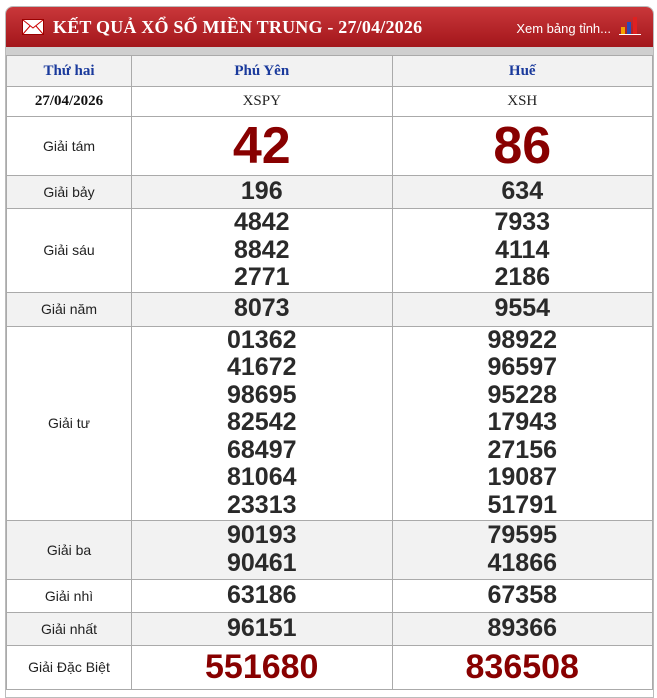  Describe the element at coordinates (522, 277) in the screenshot. I see `prize-number: 2186` at that location.